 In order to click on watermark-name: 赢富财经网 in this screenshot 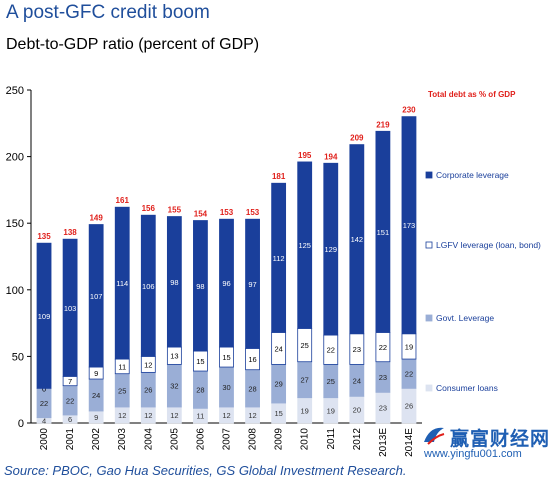, I will do `click(500, 439)`.